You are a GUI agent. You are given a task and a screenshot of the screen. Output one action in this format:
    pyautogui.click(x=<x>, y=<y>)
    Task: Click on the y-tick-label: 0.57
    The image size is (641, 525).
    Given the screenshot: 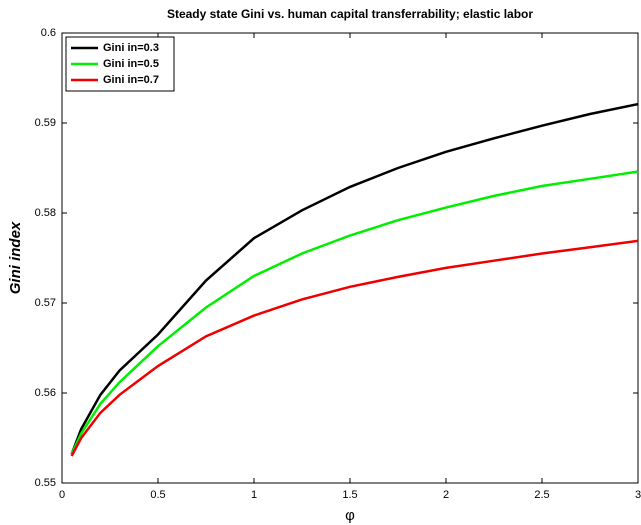 What is the action you would take?
    pyautogui.click(x=45, y=303)
    